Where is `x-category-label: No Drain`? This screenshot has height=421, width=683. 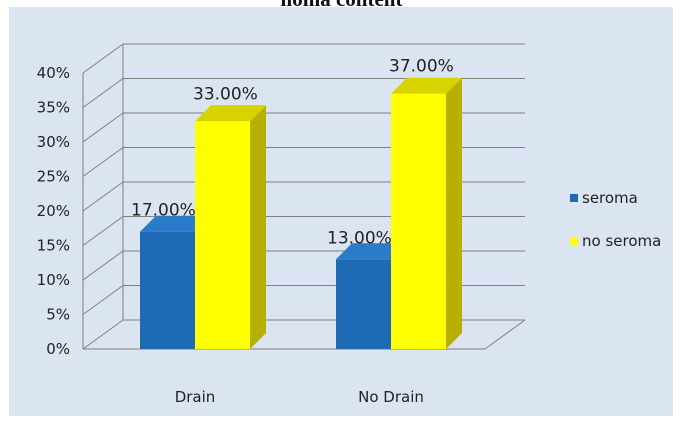
x-category-label: No Drain is located at coordinates (391, 397).